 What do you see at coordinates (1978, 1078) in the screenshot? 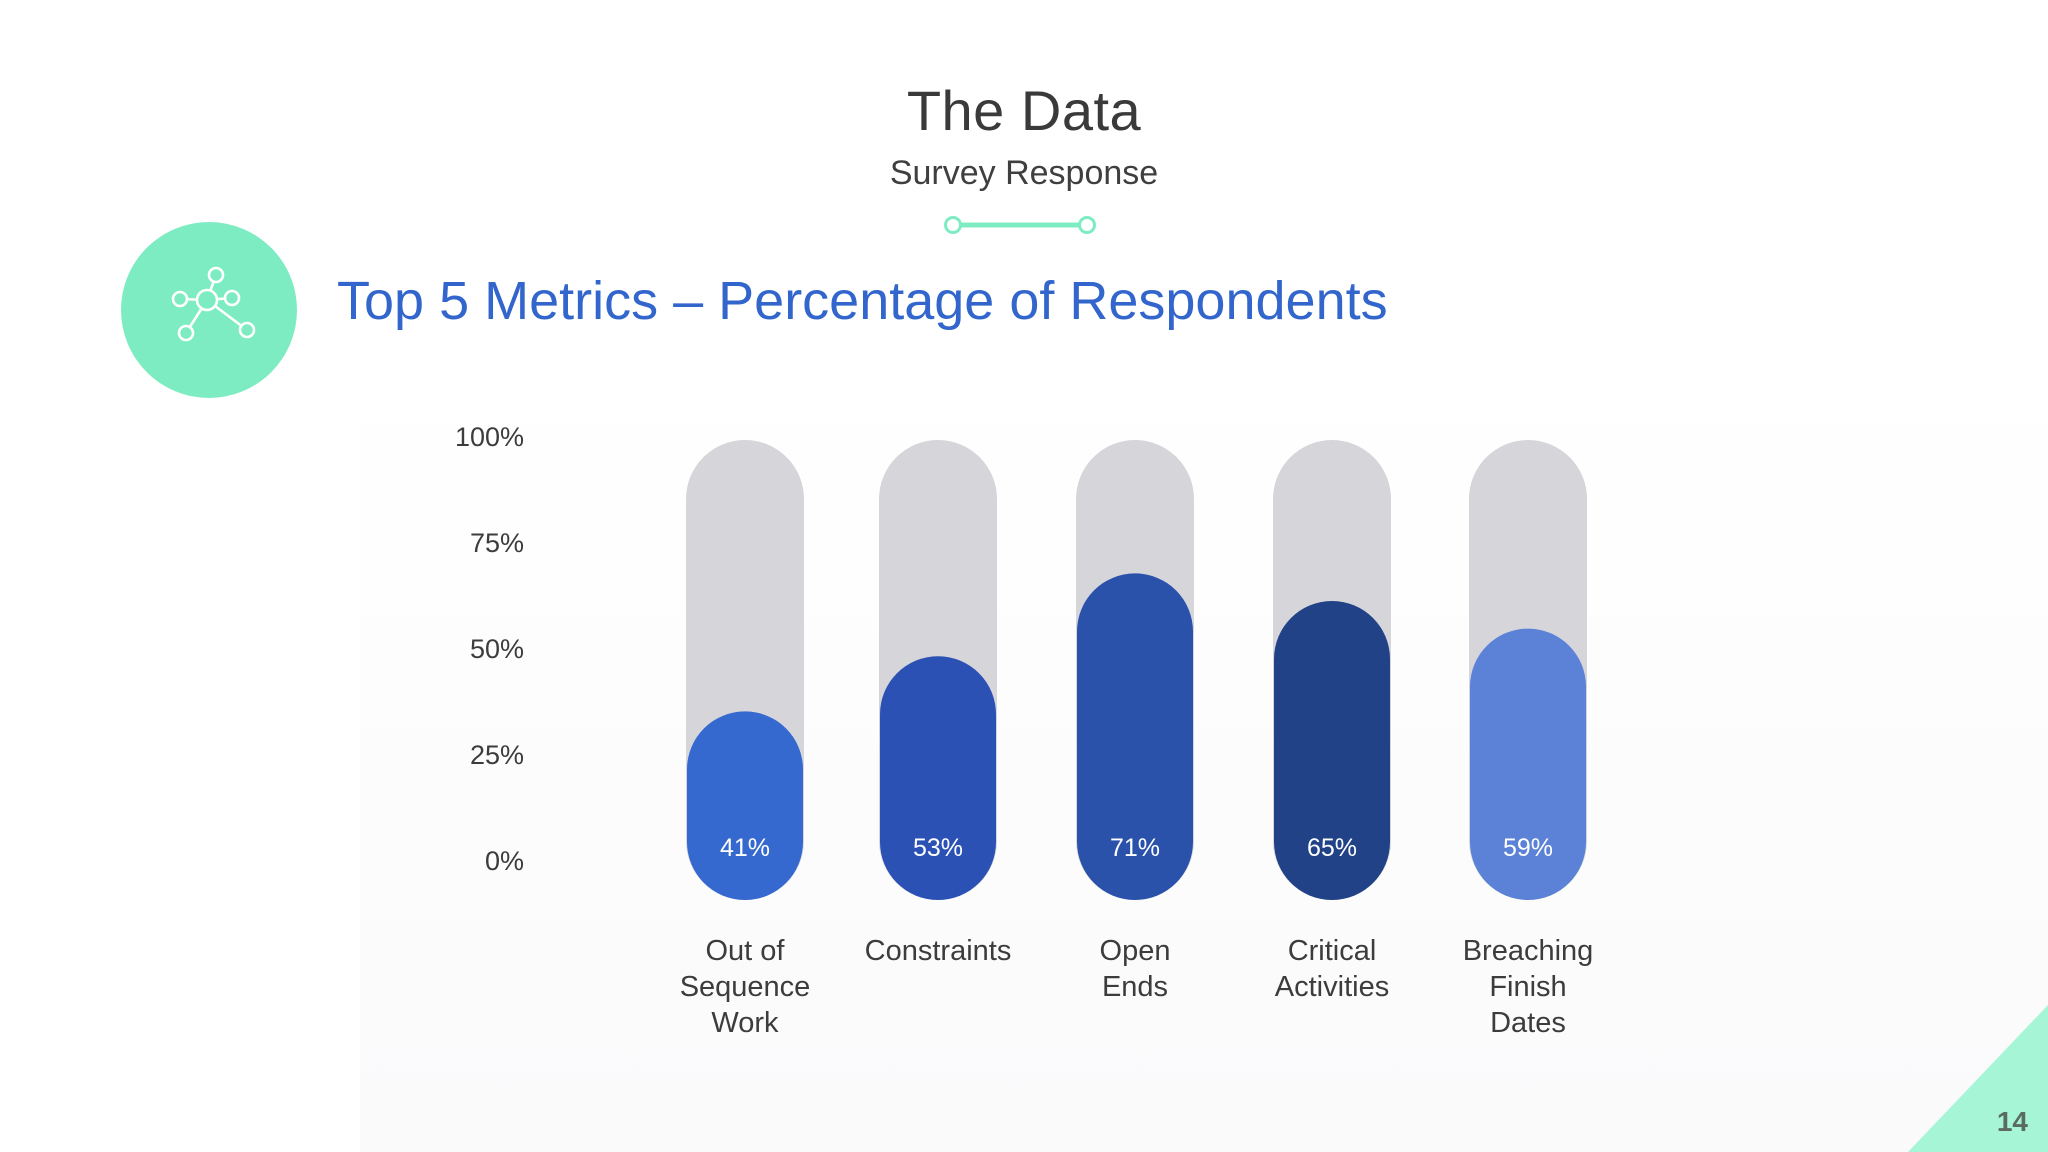
I see `corner-accent` at bounding box center [1978, 1078].